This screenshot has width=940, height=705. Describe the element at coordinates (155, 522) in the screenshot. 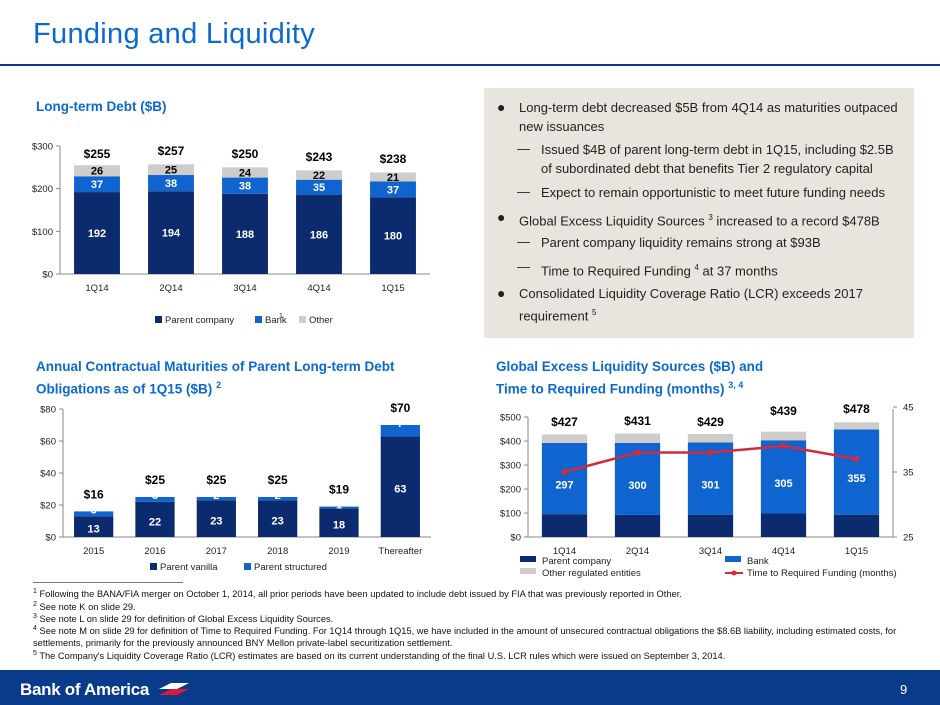

I see `data-label: 22` at that location.